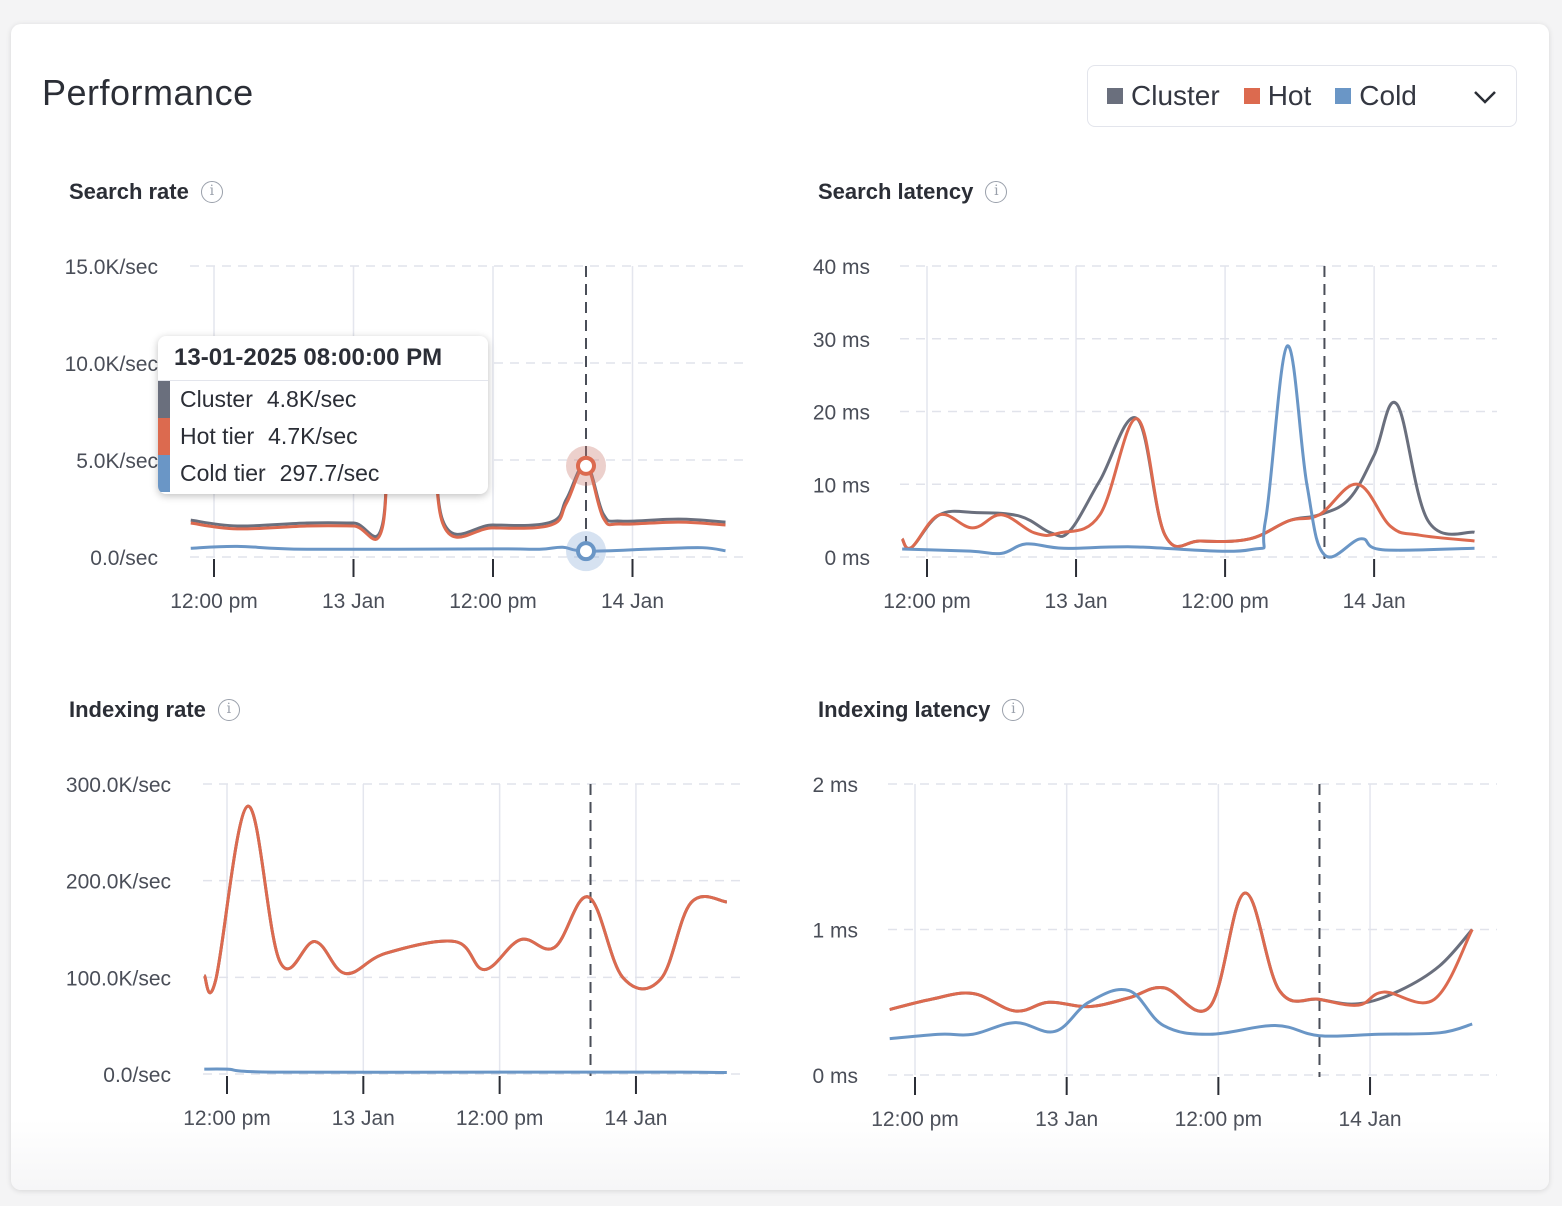 The image size is (1562, 1206). Describe the element at coordinates (164, 436) in the screenshot. I see `hot-color-bar` at that location.